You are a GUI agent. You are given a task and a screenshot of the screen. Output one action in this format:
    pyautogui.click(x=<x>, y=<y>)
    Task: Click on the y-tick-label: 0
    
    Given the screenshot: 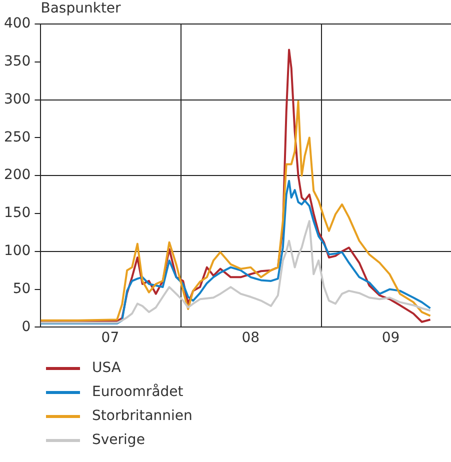 What is the action you would take?
    pyautogui.click(x=26, y=326)
    